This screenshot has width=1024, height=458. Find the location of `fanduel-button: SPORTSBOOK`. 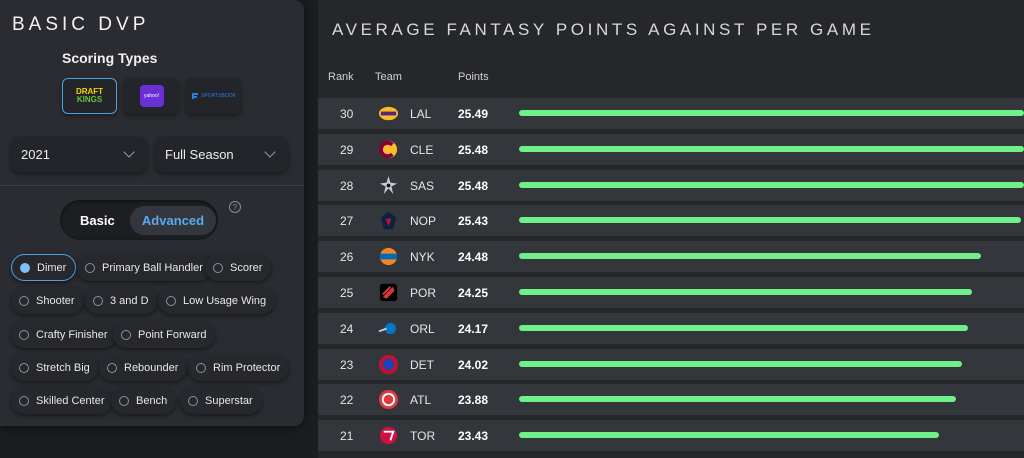

fanduel-button: SPORTSBOOK is located at coordinates (213, 96).